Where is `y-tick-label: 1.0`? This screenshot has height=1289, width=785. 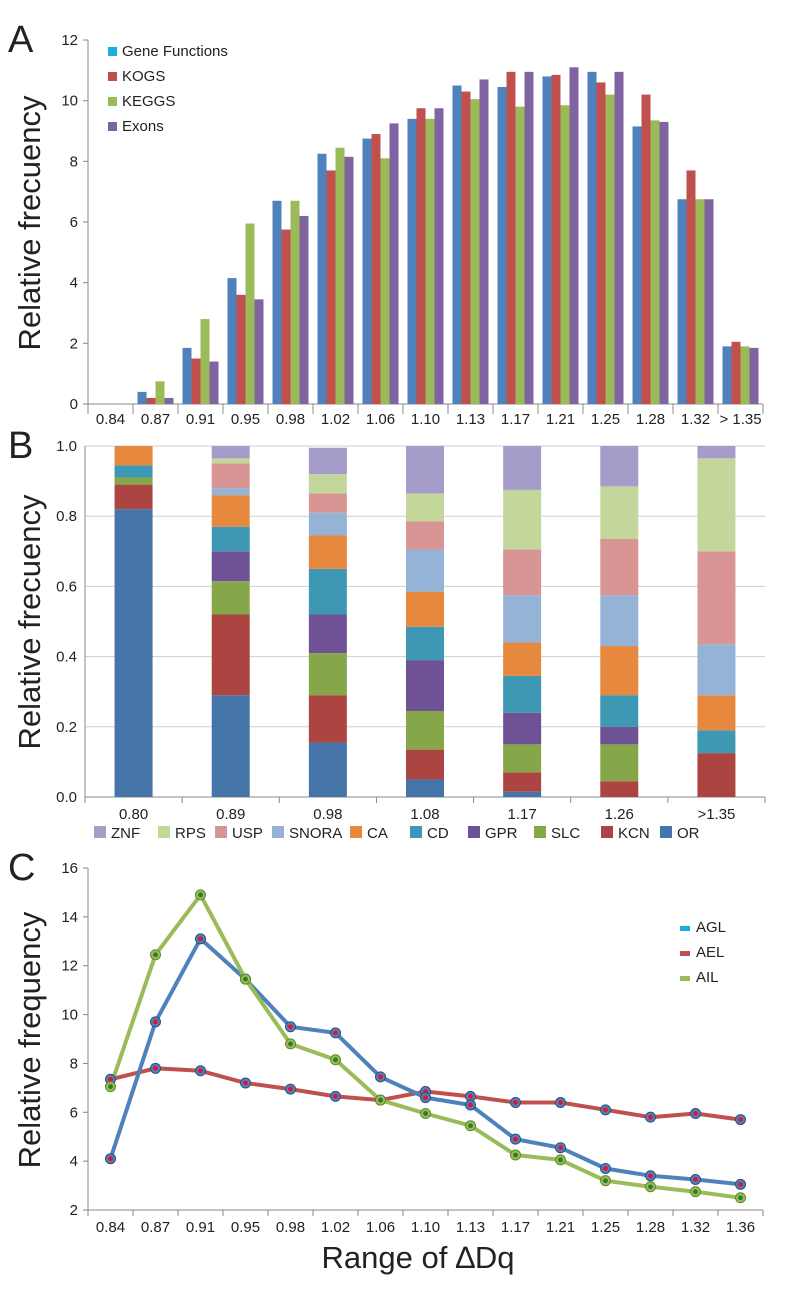
y-tick-label: 1.0 is located at coordinates (66, 446).